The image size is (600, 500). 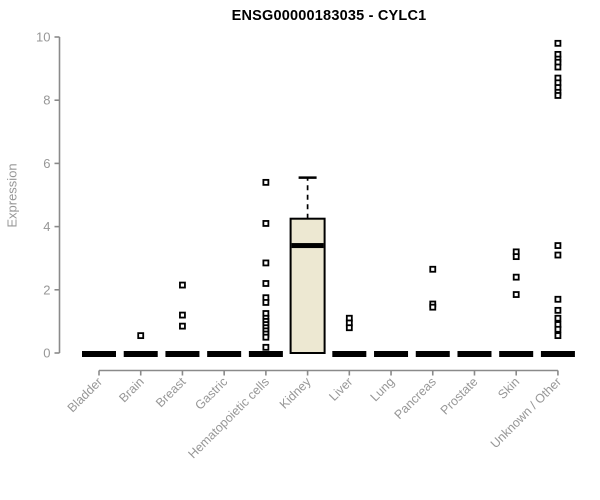 What do you see at coordinates (508, 388) in the screenshot?
I see `x-tick-label: Skin` at bounding box center [508, 388].